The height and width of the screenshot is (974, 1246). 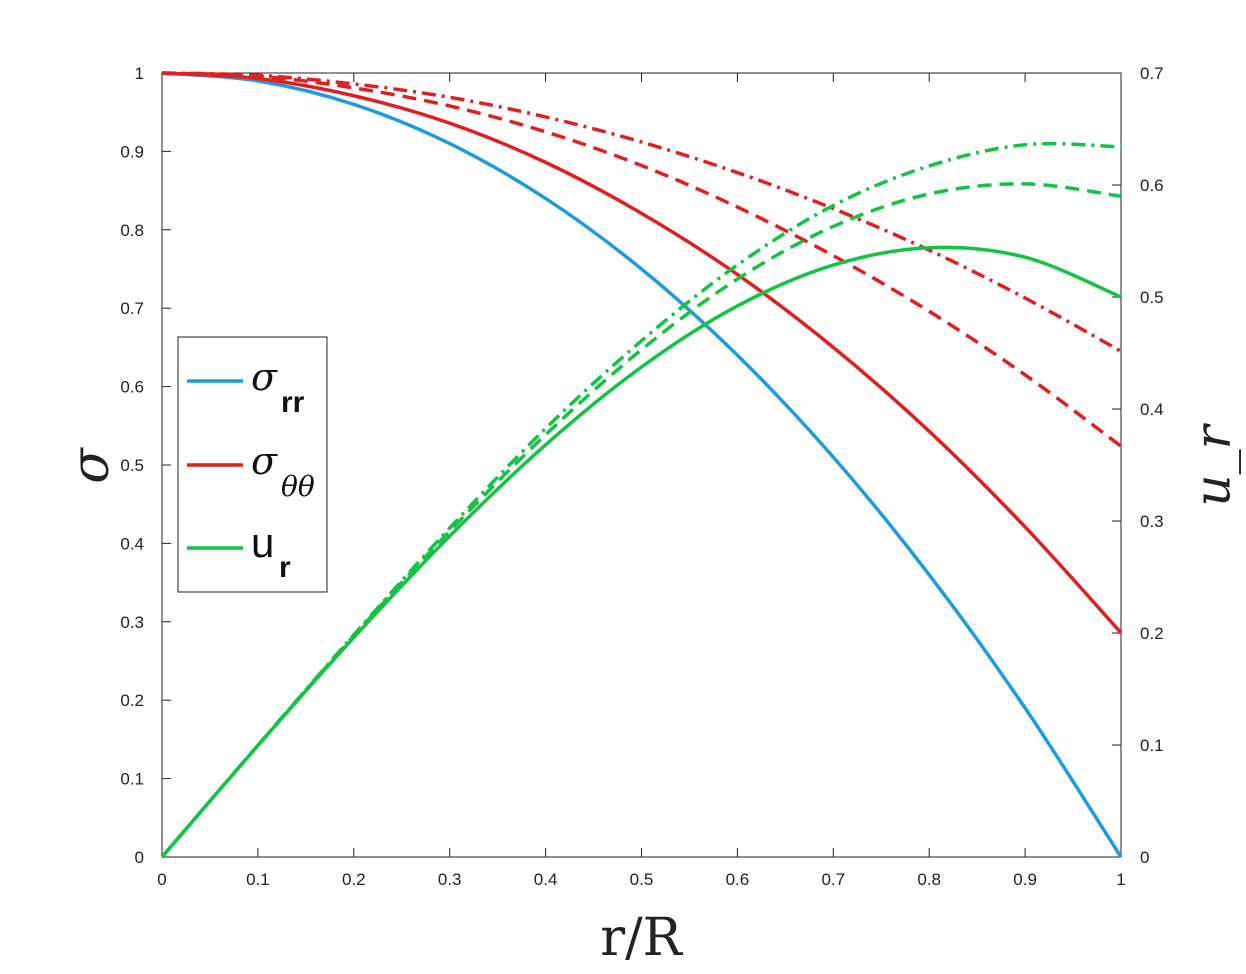 What do you see at coordinates (450, 879) in the screenshot?
I see `x-tick-label: 0.3` at bounding box center [450, 879].